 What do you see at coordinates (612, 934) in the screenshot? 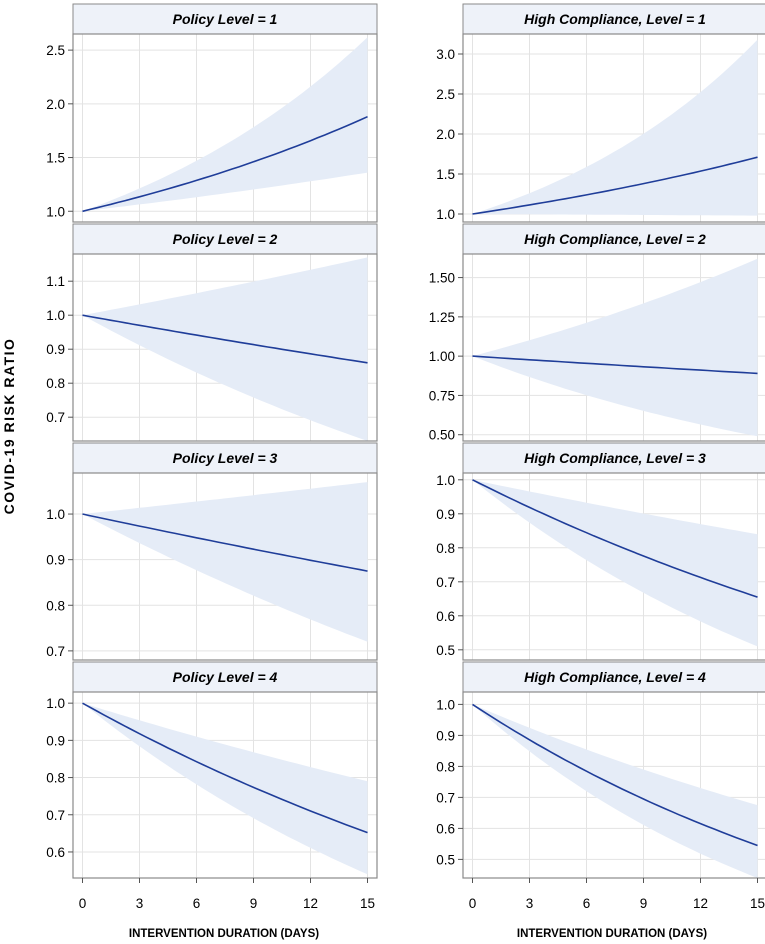
I see `x-axis-label-right: INTERVENTION DURATION (DAYS)` at bounding box center [612, 934].